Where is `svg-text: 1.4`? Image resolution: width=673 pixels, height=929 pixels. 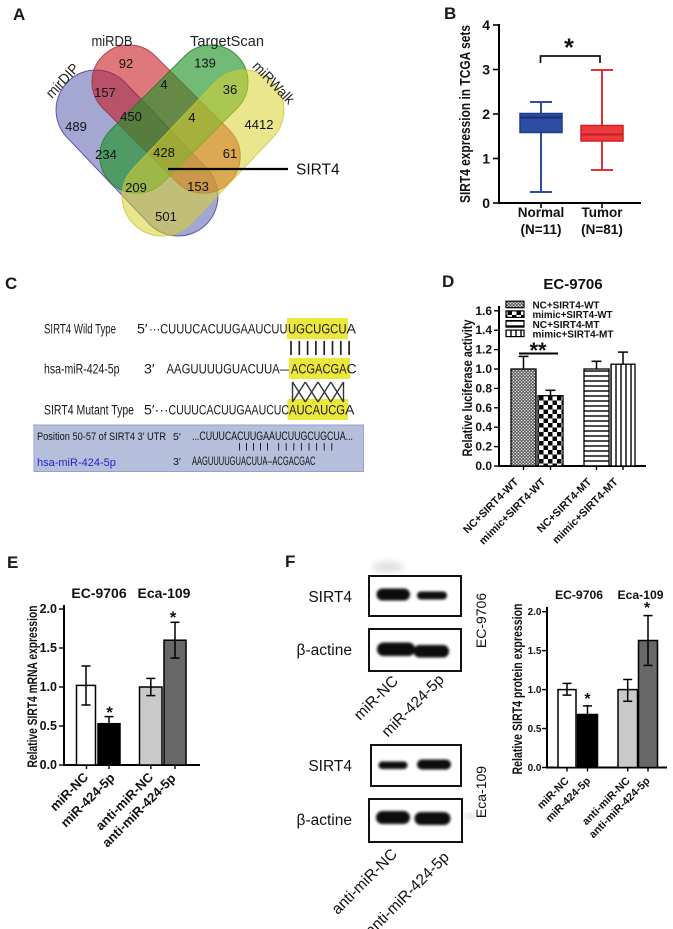 svg-text: 1.4 is located at coordinates (483, 330).